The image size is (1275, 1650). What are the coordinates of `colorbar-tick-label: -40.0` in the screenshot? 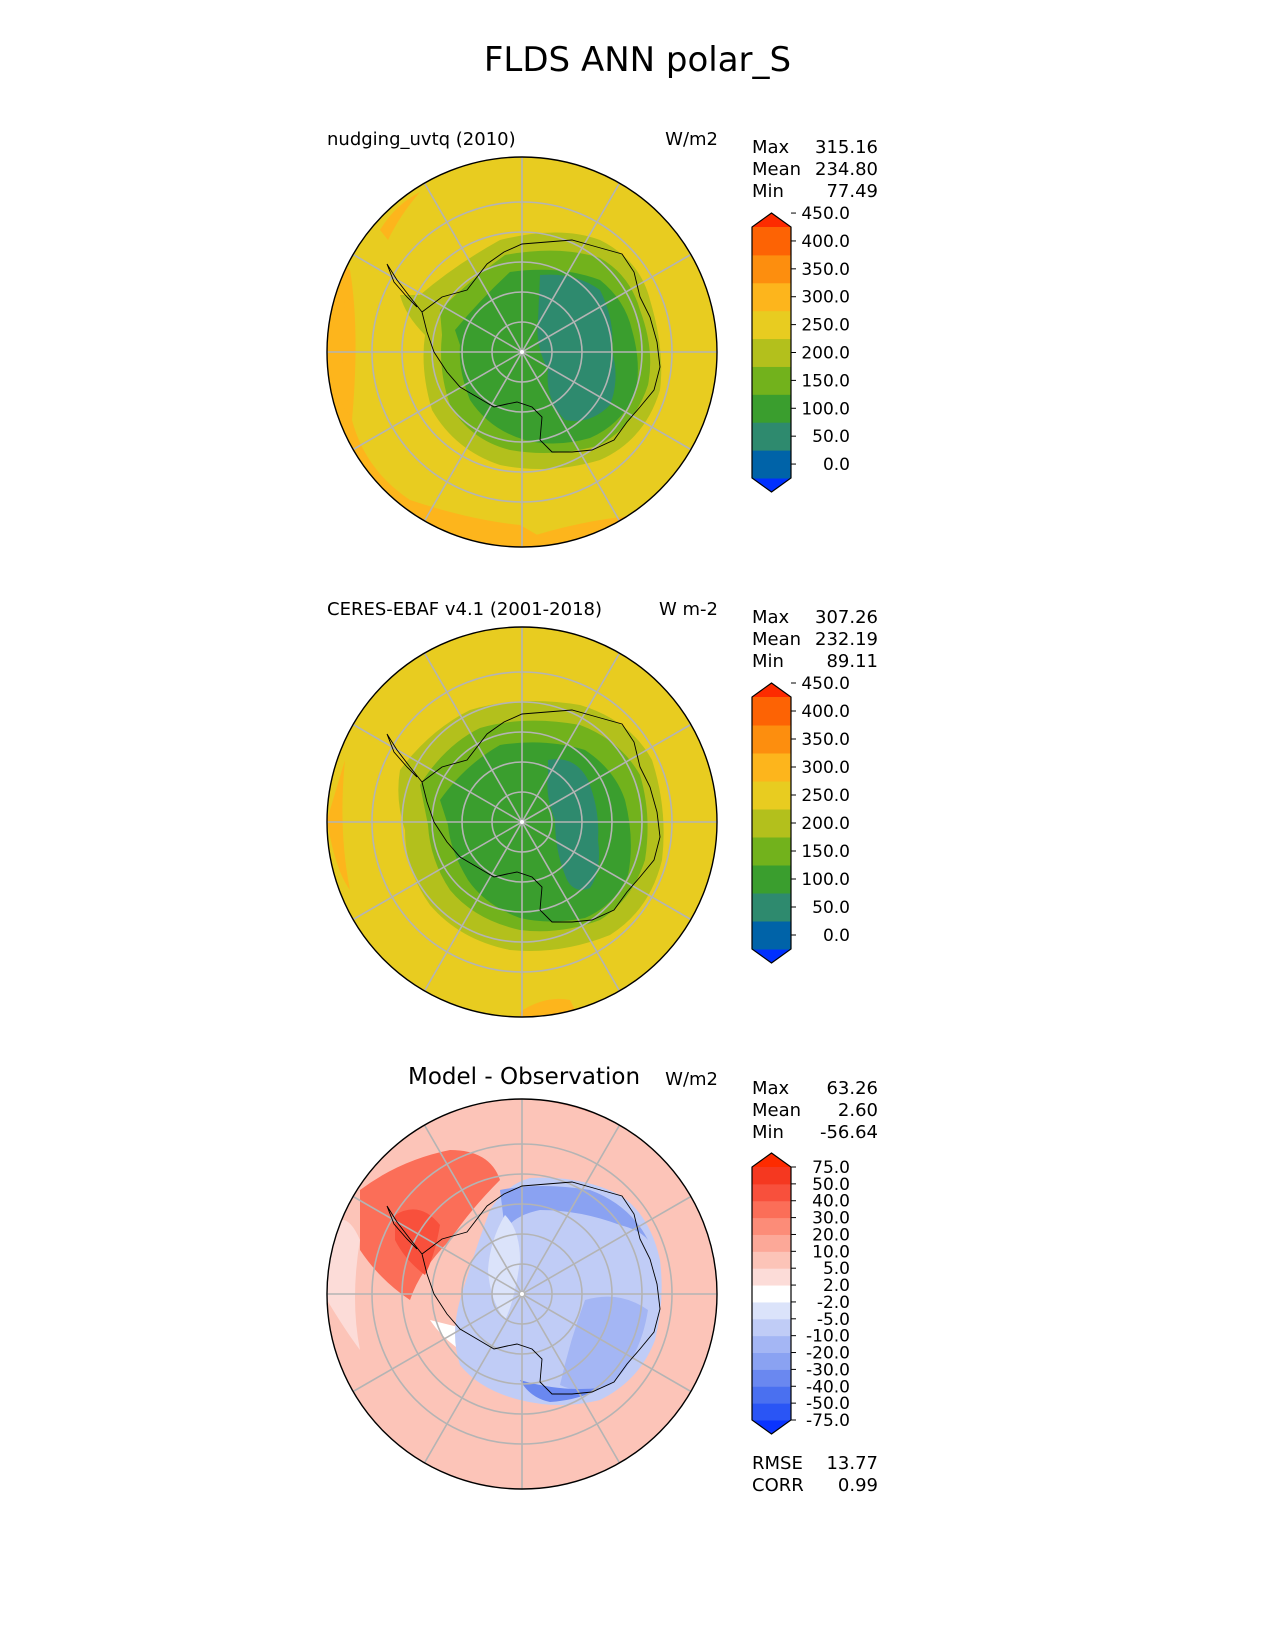 It's located at (828, 1387).